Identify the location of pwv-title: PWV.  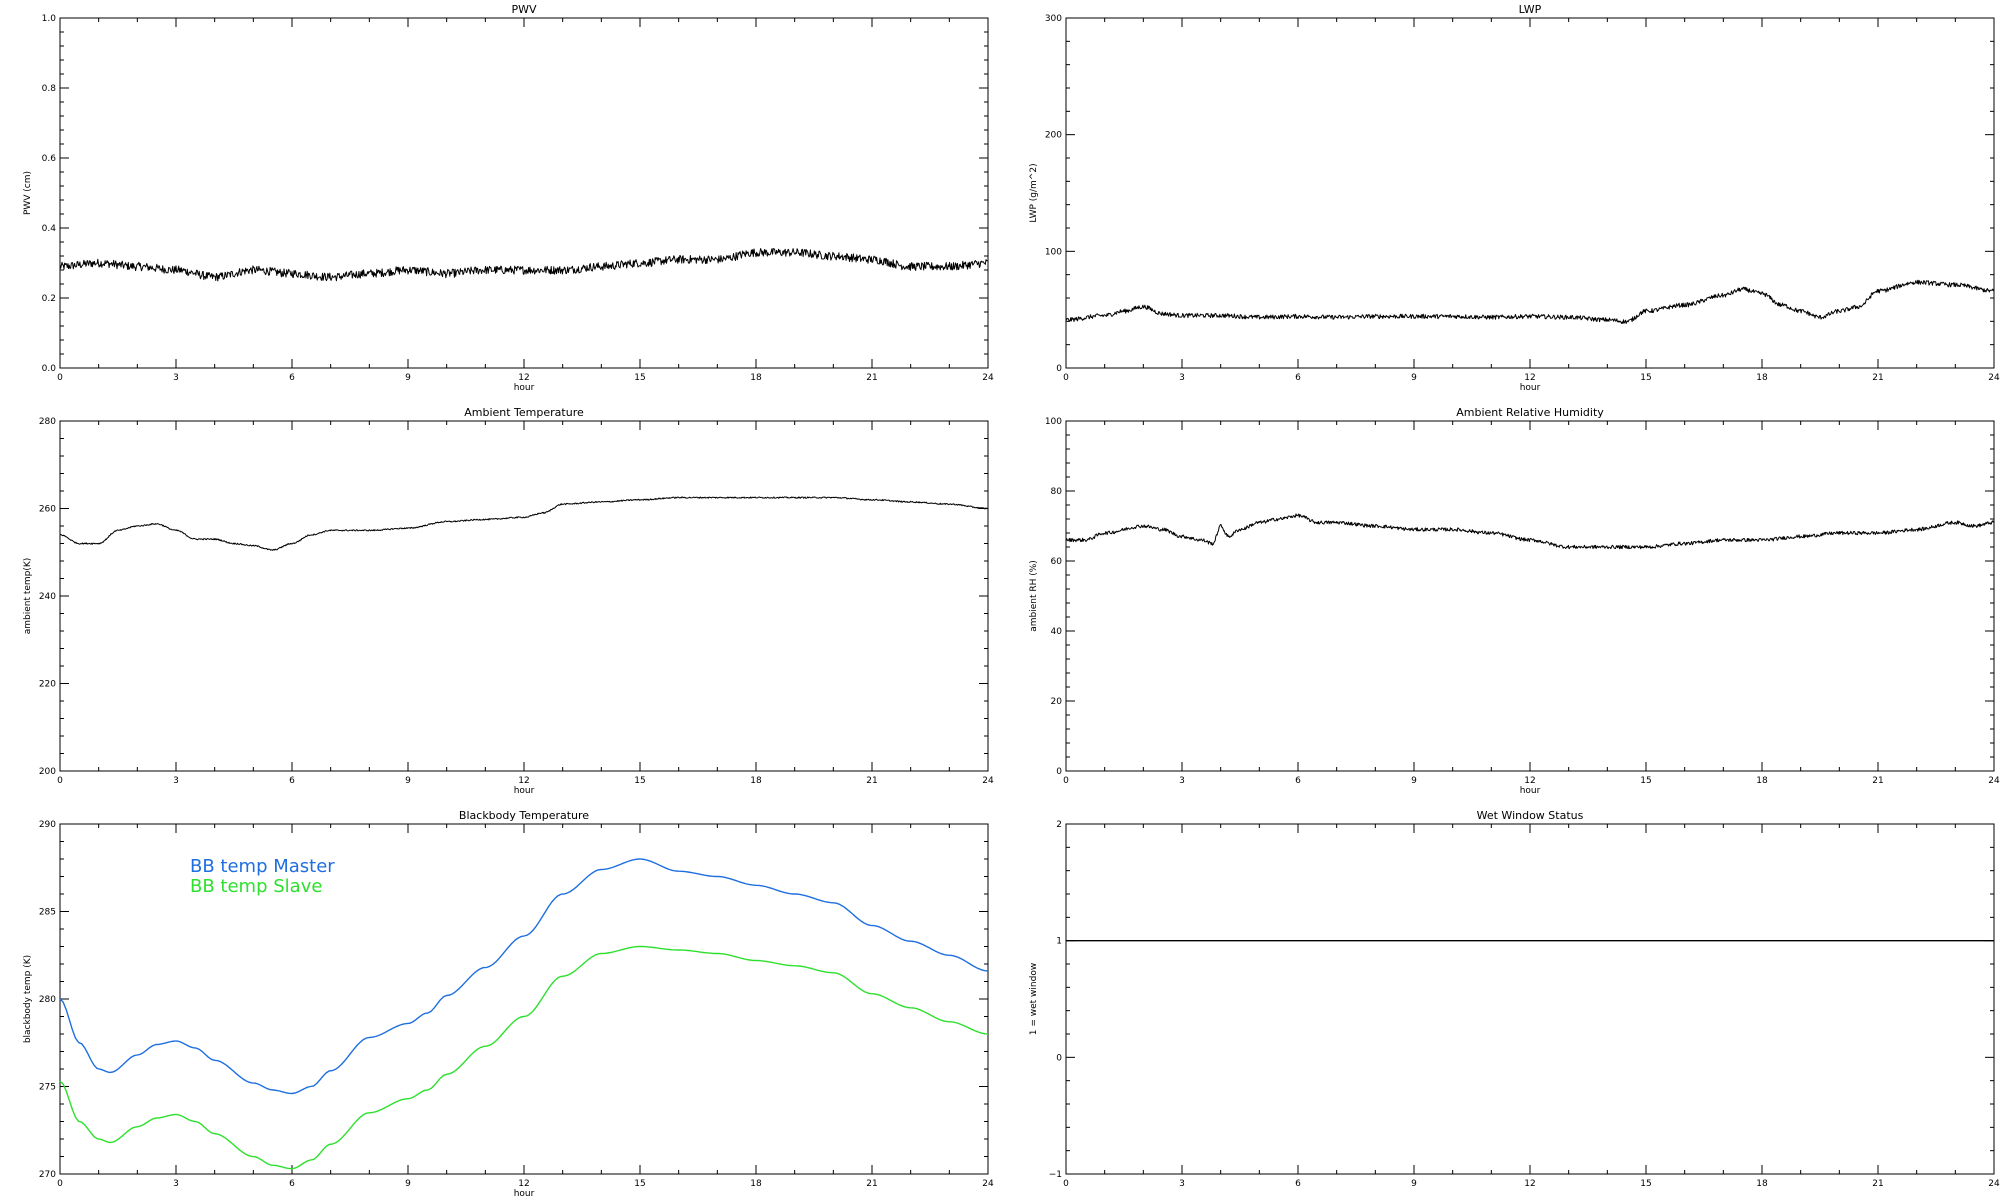
(524, 9).